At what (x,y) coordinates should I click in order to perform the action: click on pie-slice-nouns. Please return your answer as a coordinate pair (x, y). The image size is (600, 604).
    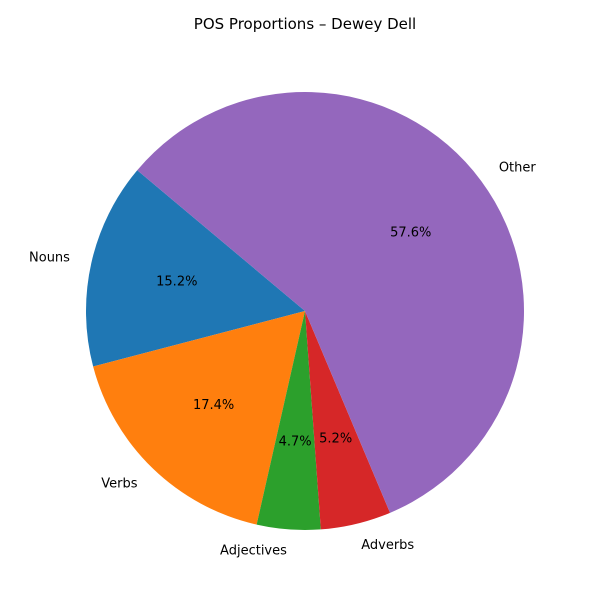
    Looking at the image, I should click on (195, 268).